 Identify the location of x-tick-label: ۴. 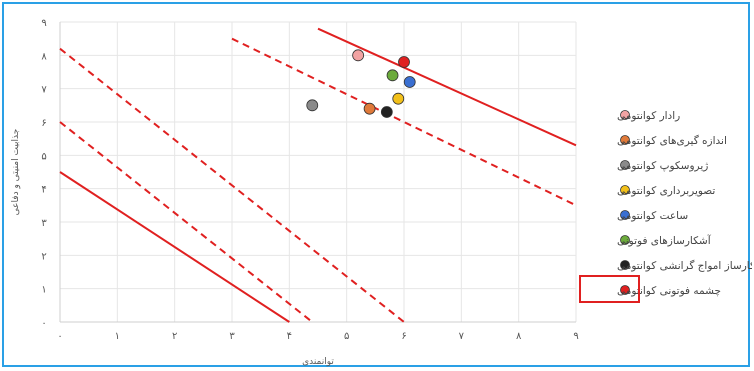
(289, 336).